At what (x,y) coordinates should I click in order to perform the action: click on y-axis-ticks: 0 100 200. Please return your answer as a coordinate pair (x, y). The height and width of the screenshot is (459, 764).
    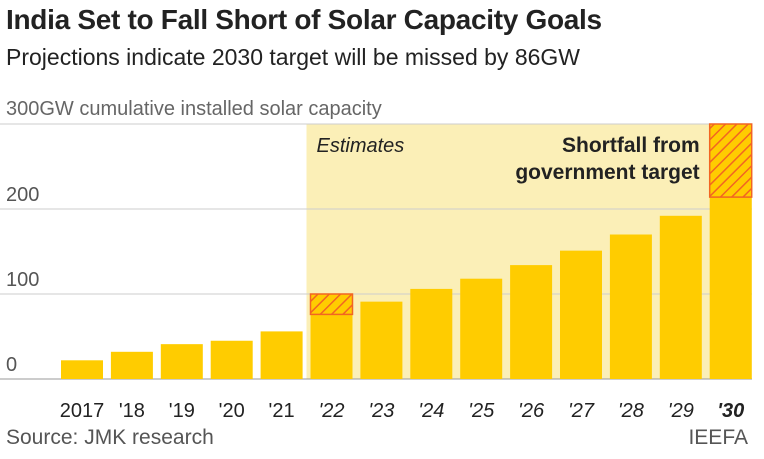
    Looking at the image, I should click on (22, 280).